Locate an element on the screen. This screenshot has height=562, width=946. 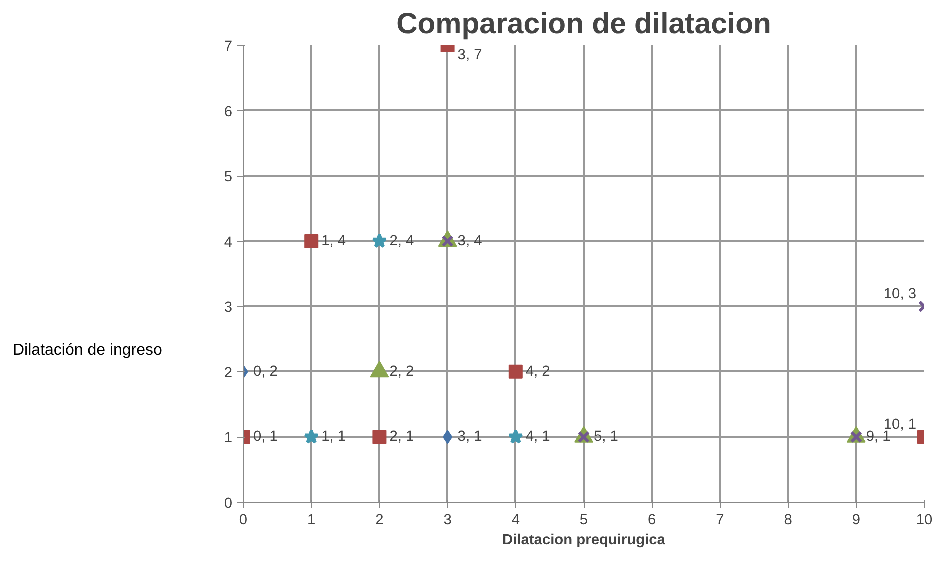
y-tick-label: 7 is located at coordinates (228, 47).